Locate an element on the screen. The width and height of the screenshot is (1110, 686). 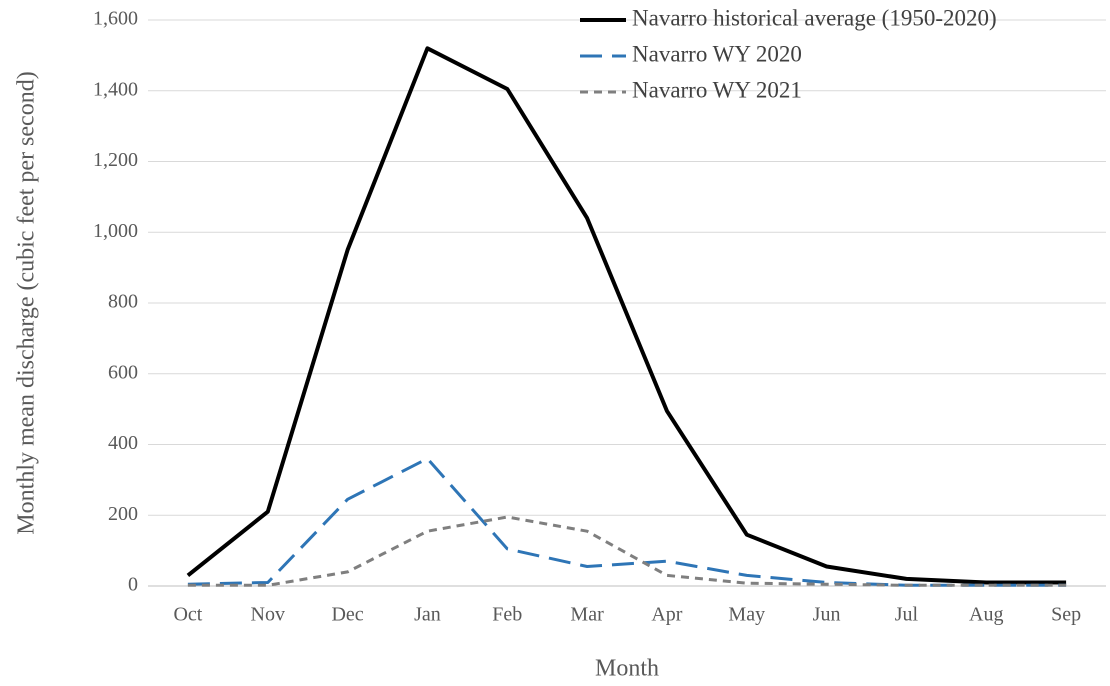
y-tick-label: 0 is located at coordinates (133, 585).